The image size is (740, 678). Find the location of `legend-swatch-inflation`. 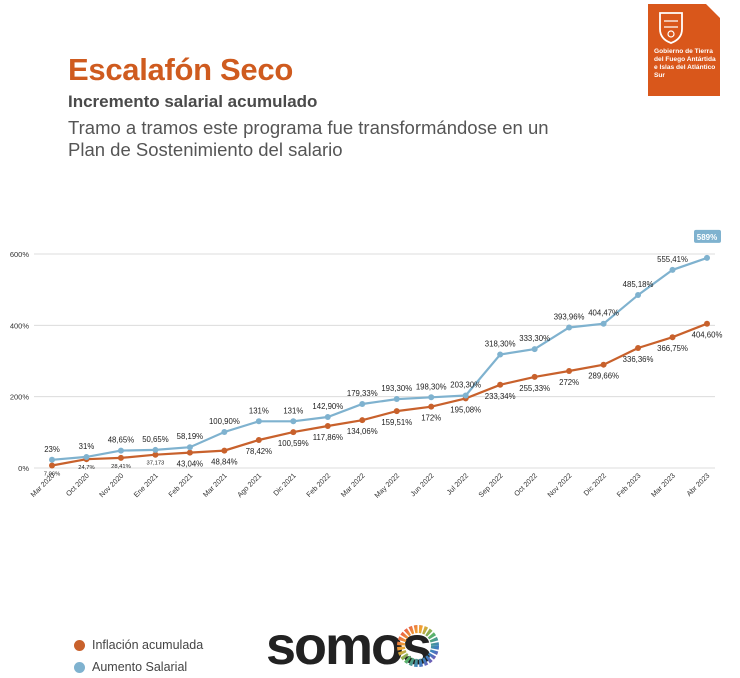

legend-swatch-inflation is located at coordinates (79, 645).